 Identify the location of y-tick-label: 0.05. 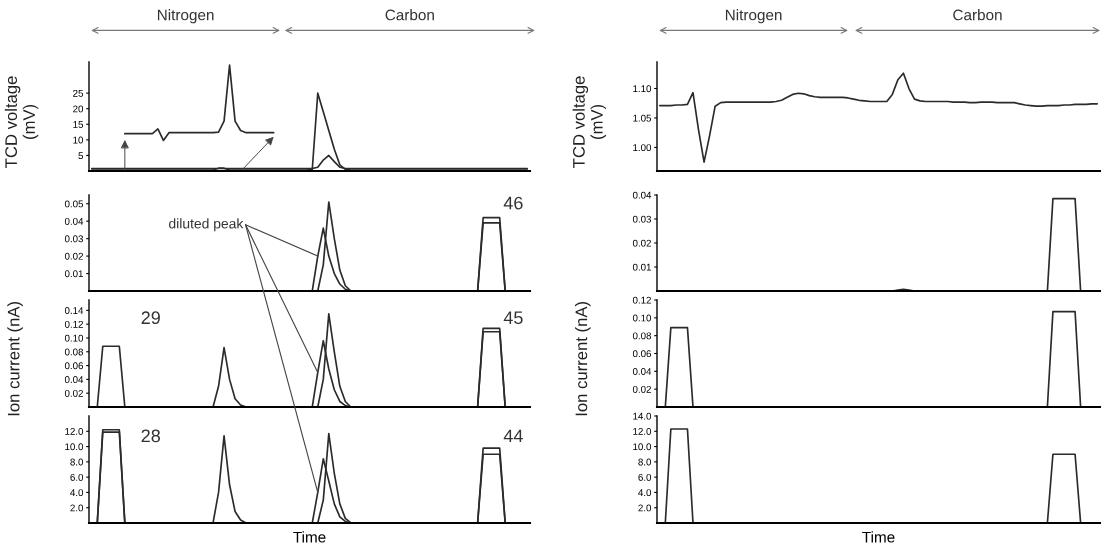
(74, 204).